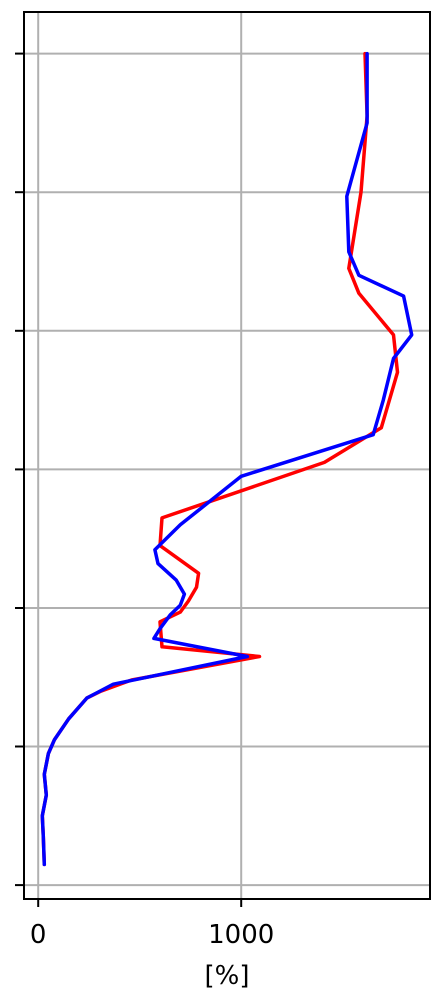 Image resolution: width=434 pixels, height=995 pixels. I want to click on y-ticks, so click(19, 469).